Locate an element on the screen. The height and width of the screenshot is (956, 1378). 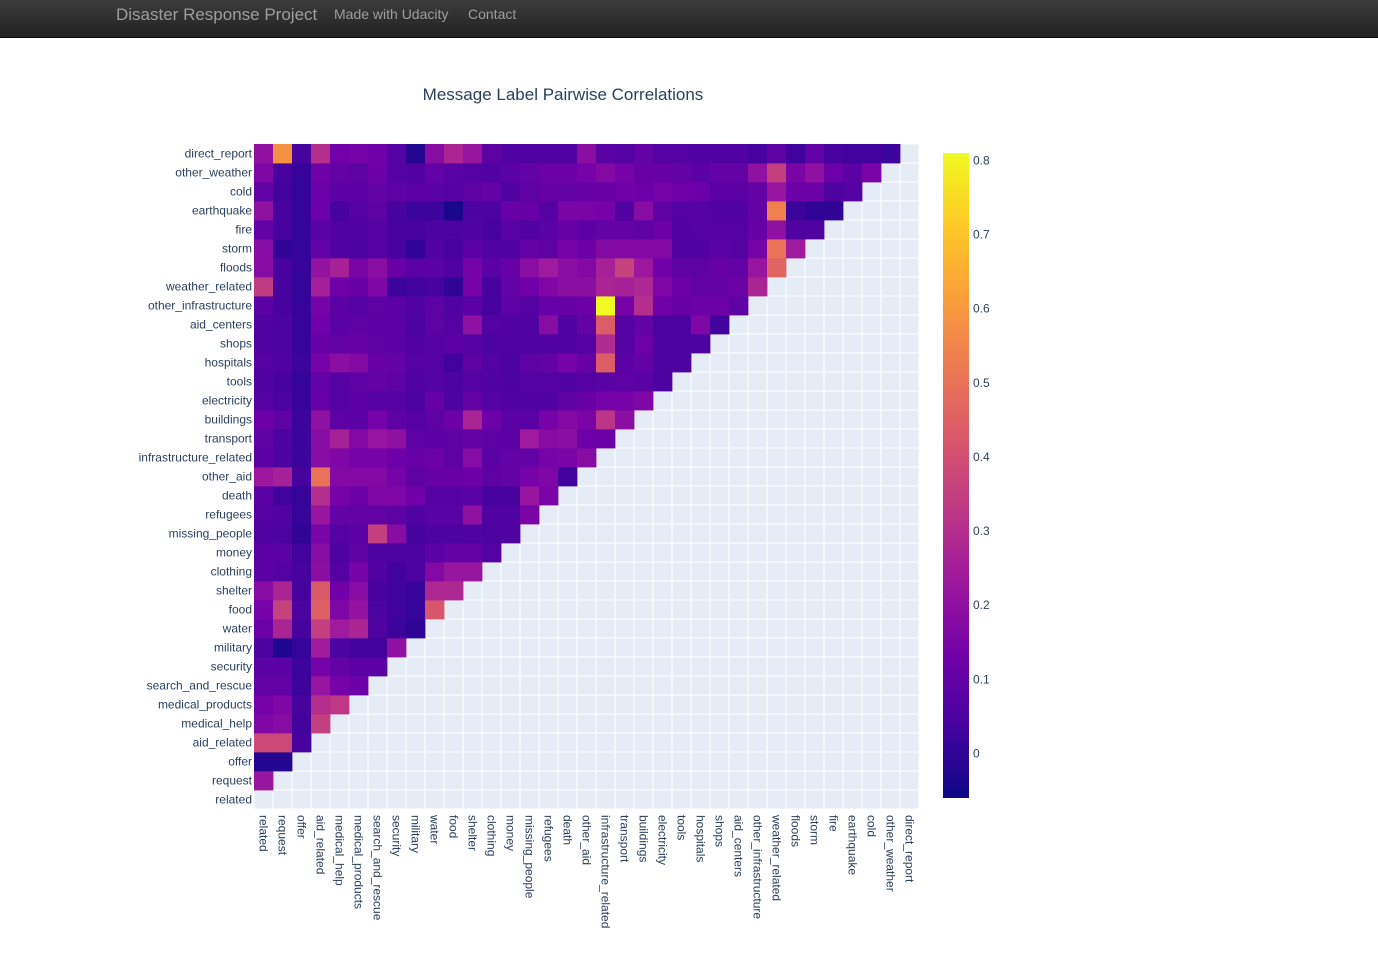
y-tick-label: weather_related is located at coordinates (208, 287).